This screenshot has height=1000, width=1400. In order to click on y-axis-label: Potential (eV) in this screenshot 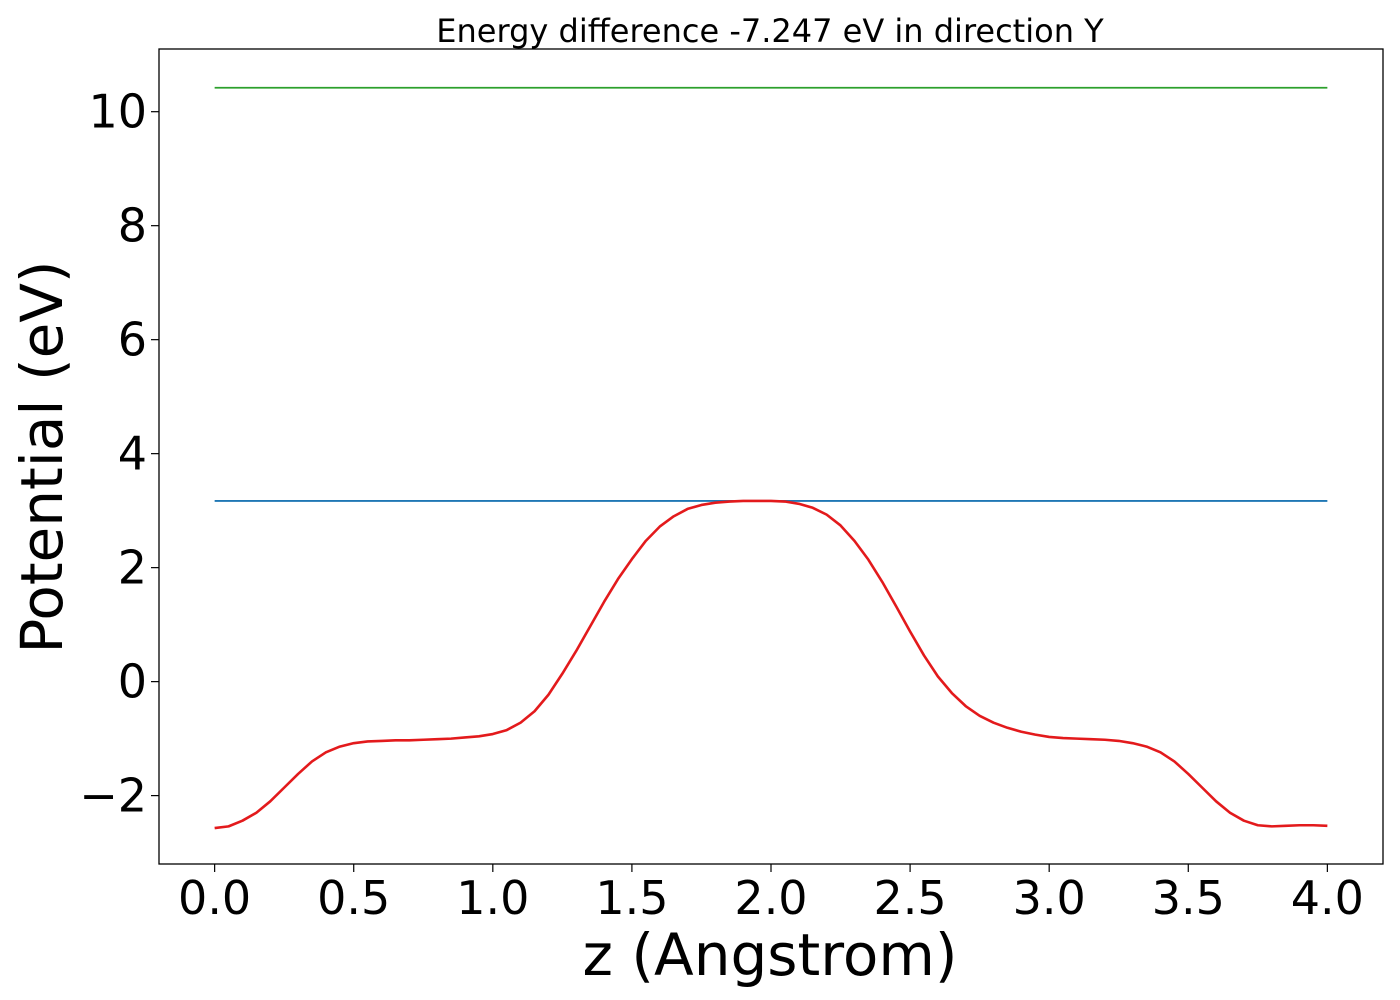, I will do `click(42, 456)`.